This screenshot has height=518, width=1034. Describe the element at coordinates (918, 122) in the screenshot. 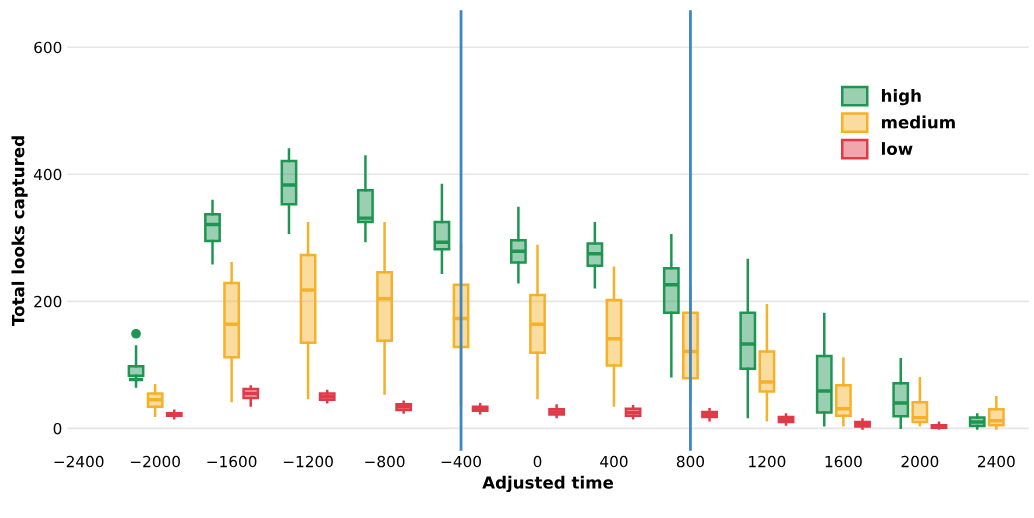

I see `legend-label: medium` at that location.